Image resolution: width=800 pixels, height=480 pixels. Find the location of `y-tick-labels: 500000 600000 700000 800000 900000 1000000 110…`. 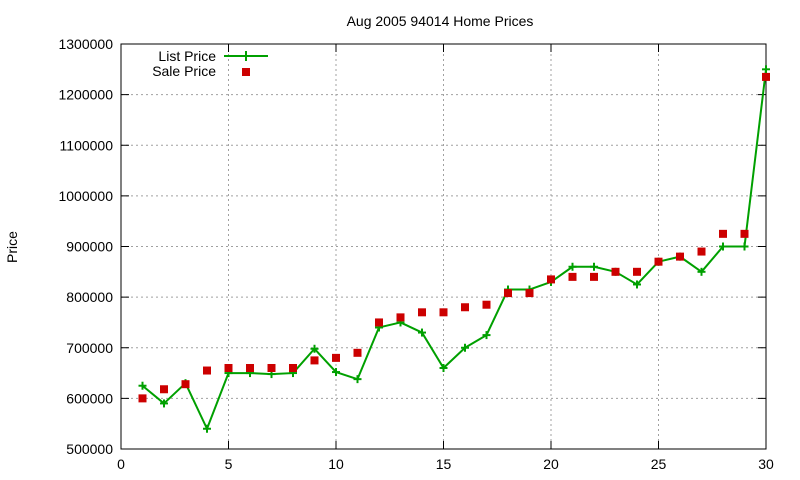

y-tick-labels: 500000 600000 700000 800000 900000 1000000 110… is located at coordinates (85, 246).